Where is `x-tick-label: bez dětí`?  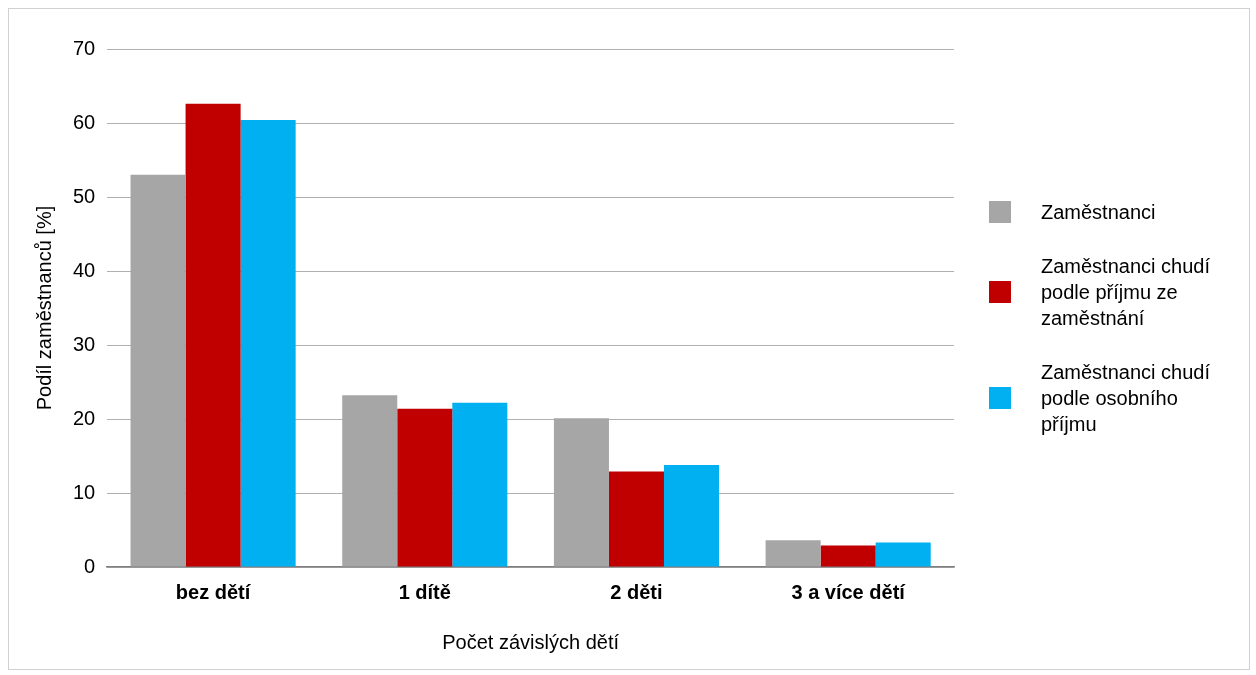
x-tick-label: bez dětí is located at coordinates (213, 591).